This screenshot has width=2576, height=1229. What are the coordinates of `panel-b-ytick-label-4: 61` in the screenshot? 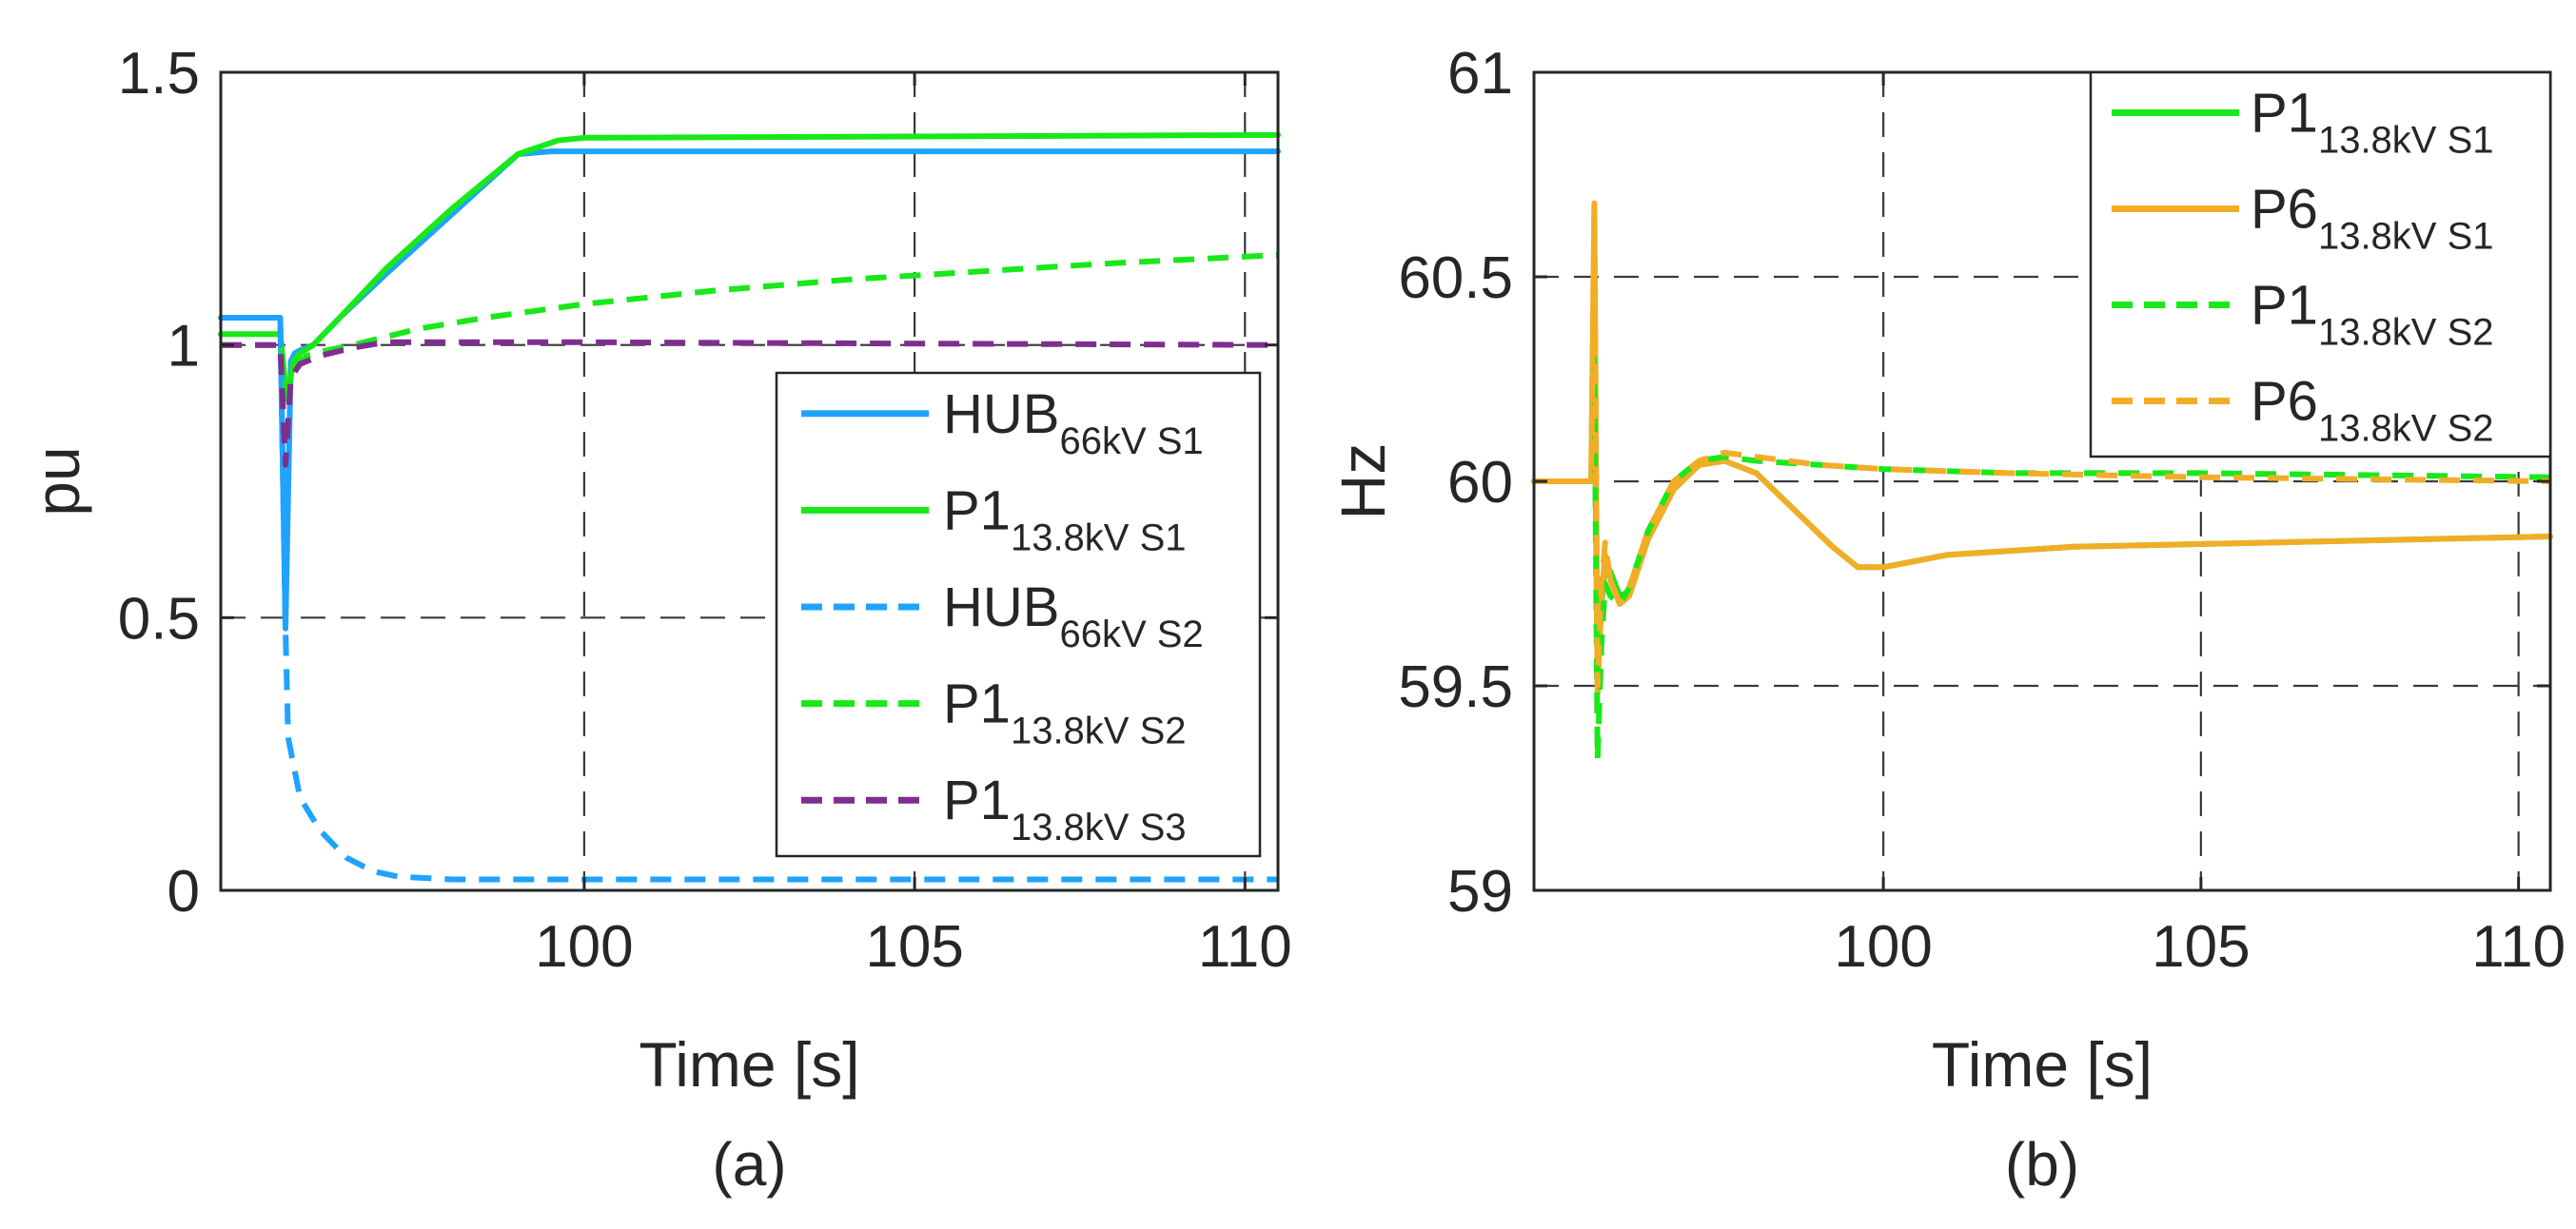 It's located at (1480, 74).